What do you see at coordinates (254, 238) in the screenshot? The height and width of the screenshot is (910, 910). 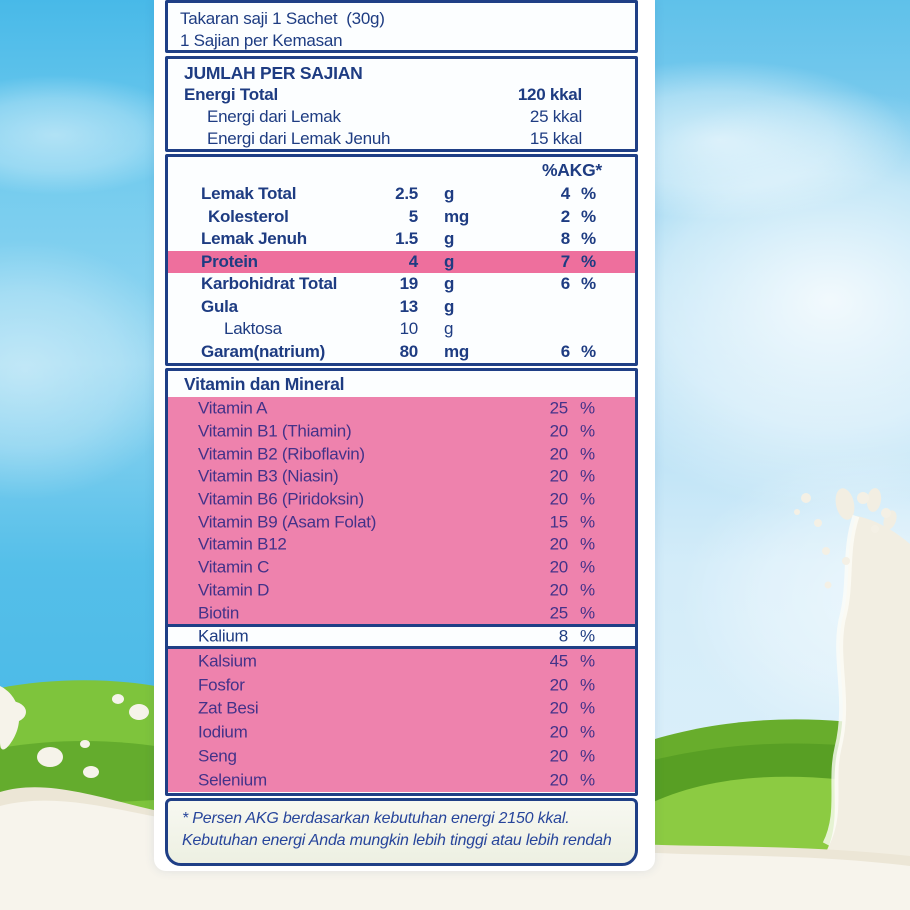 I see `nutrient-label: Lemak Jenuh` at bounding box center [254, 238].